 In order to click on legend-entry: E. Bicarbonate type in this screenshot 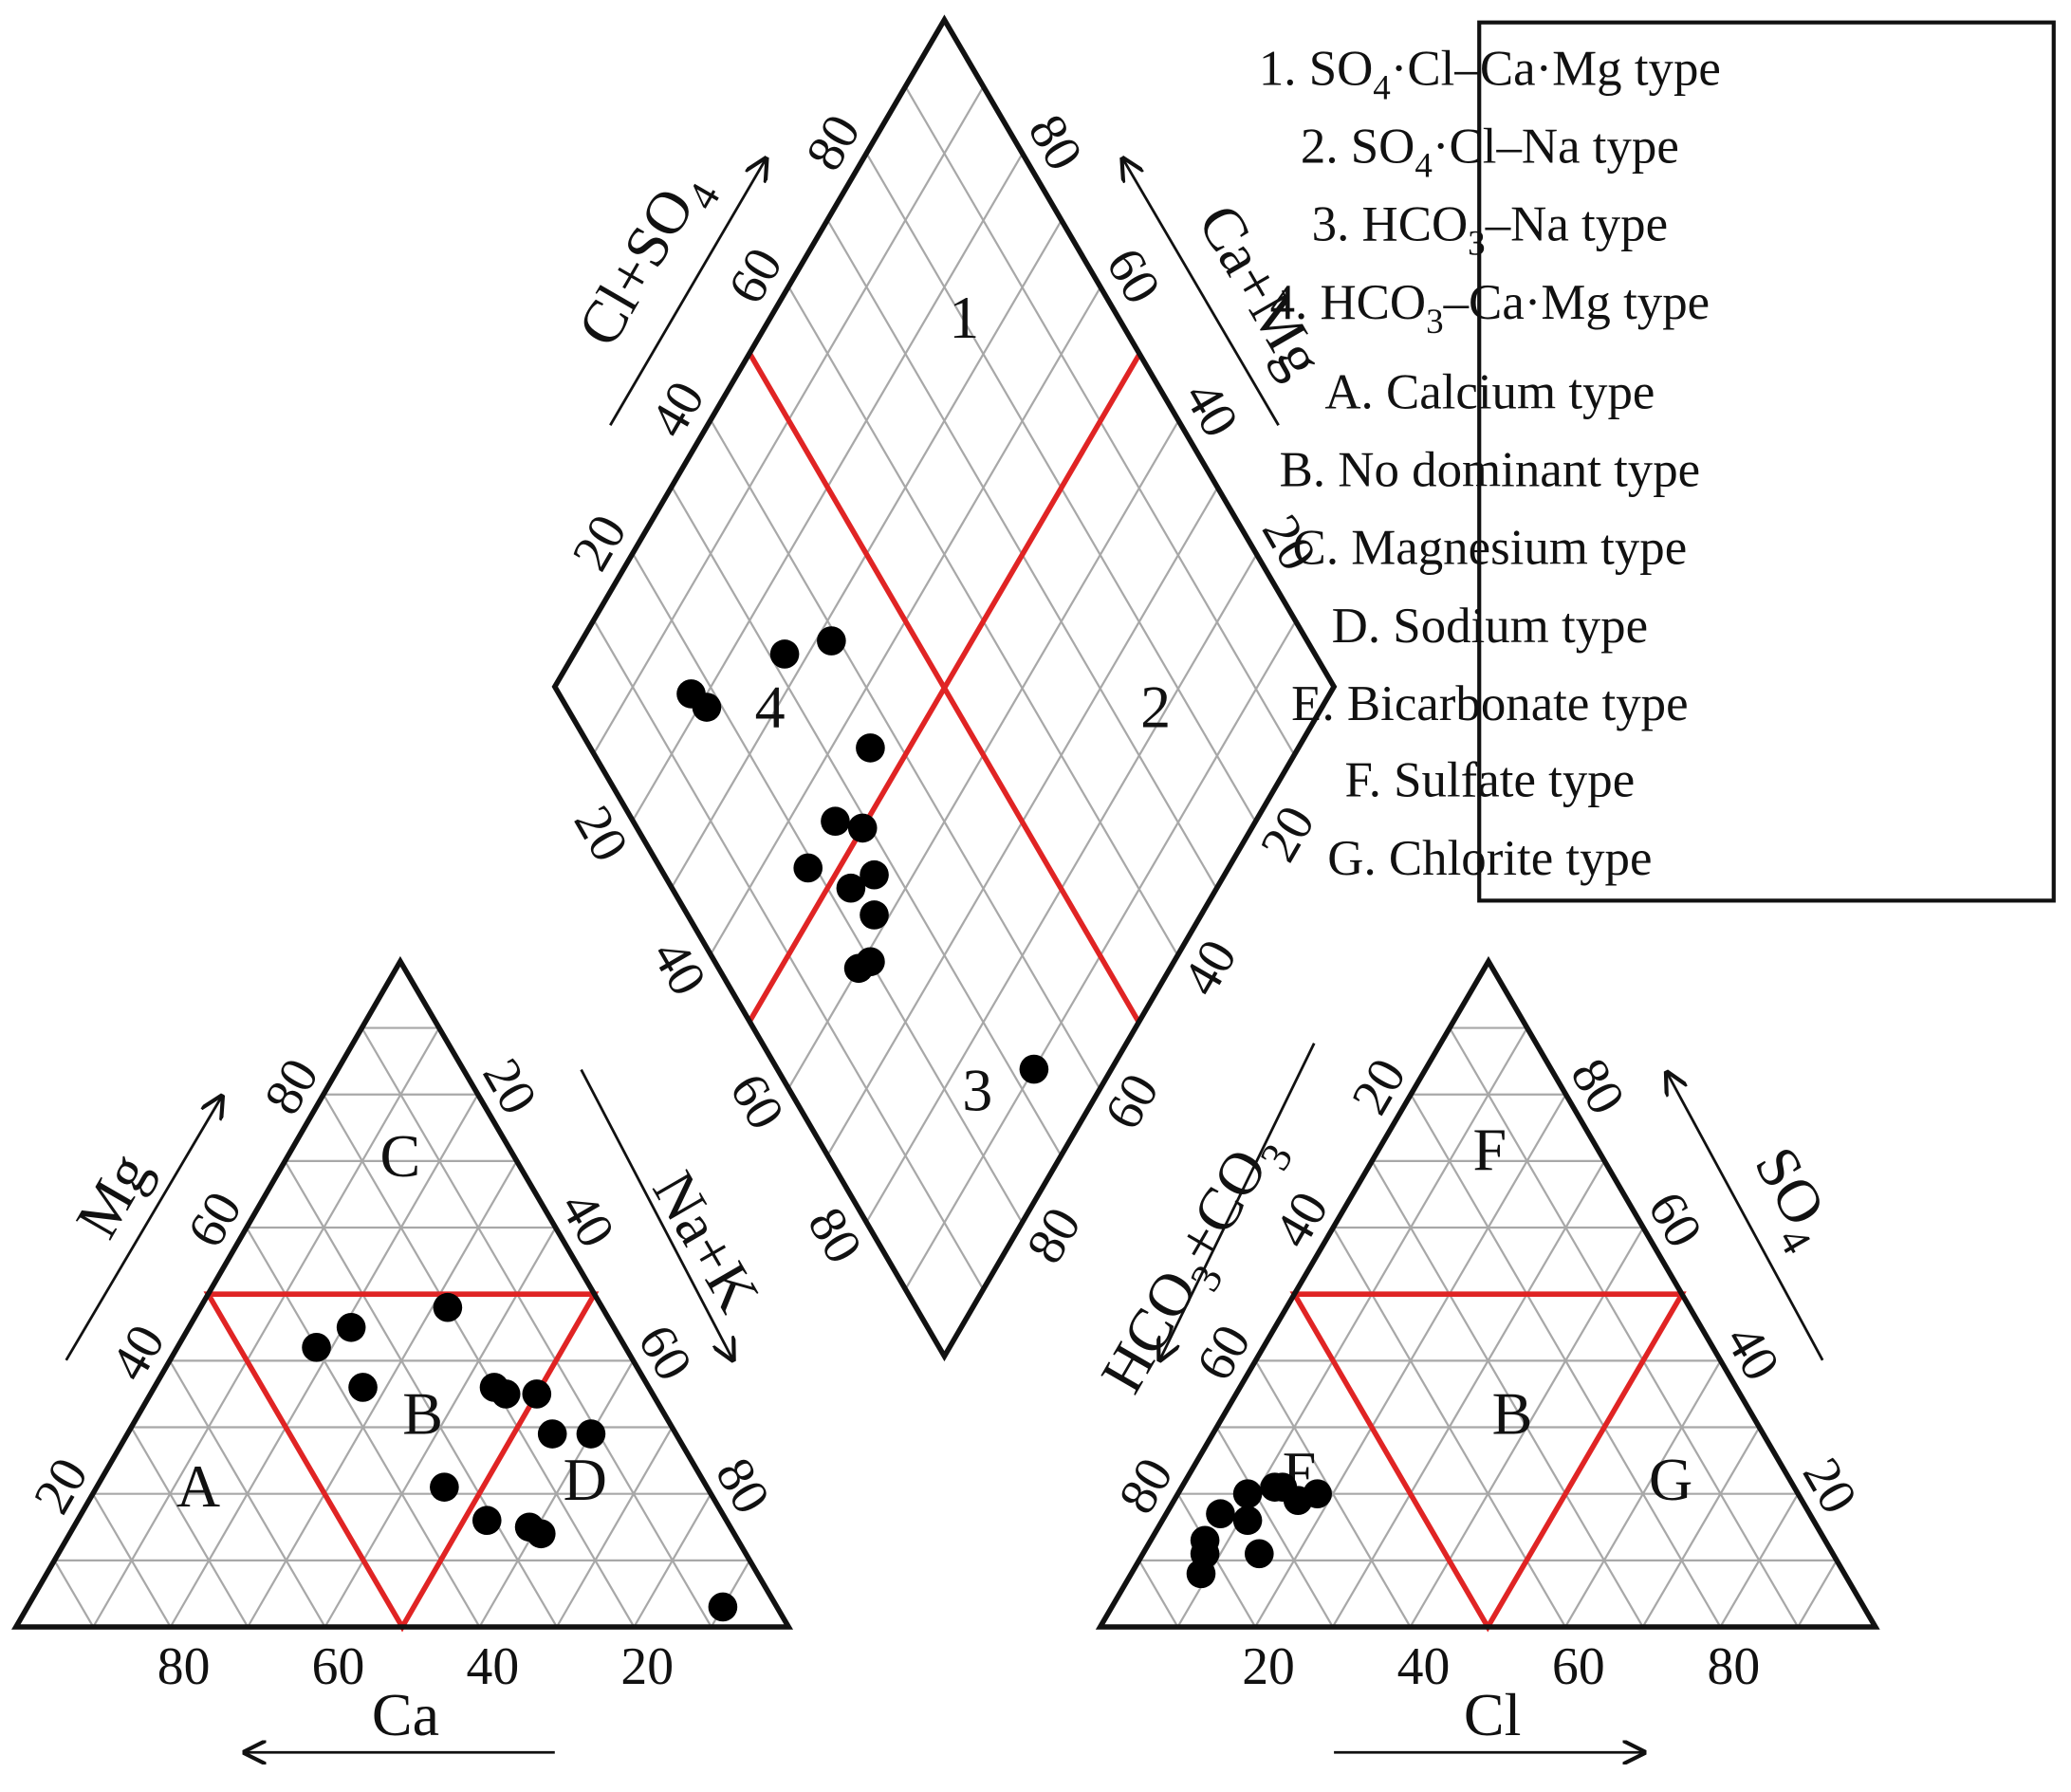, I will do `click(1489, 703)`.